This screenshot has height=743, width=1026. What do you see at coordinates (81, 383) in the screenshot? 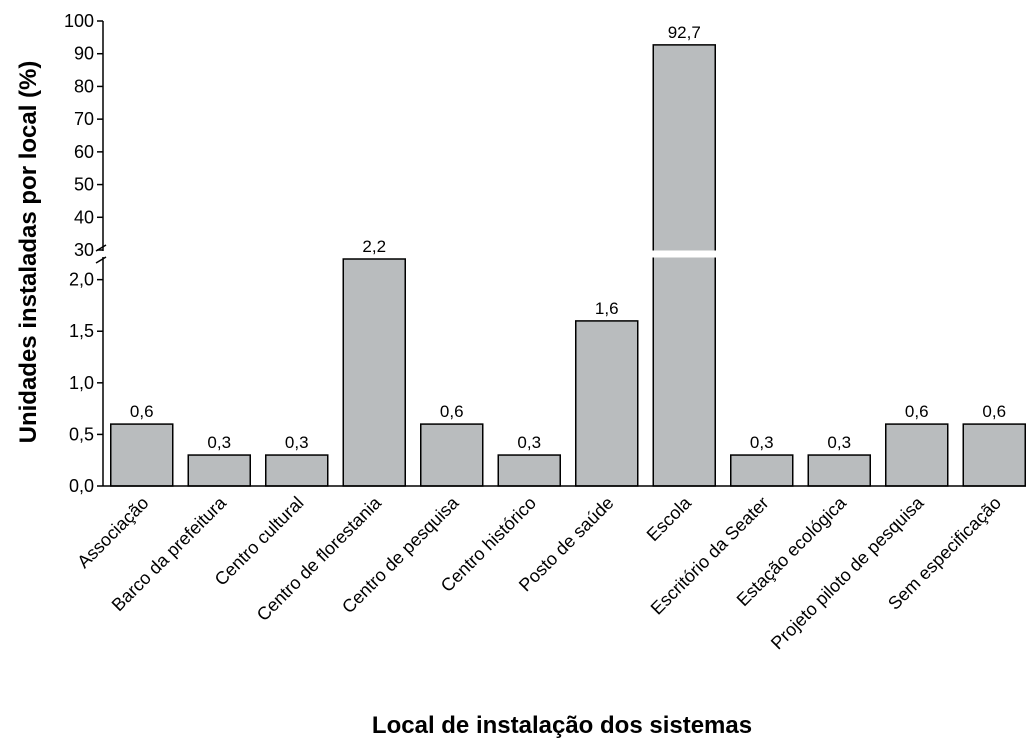
I see `y-tick-label: 1,0` at bounding box center [81, 383].